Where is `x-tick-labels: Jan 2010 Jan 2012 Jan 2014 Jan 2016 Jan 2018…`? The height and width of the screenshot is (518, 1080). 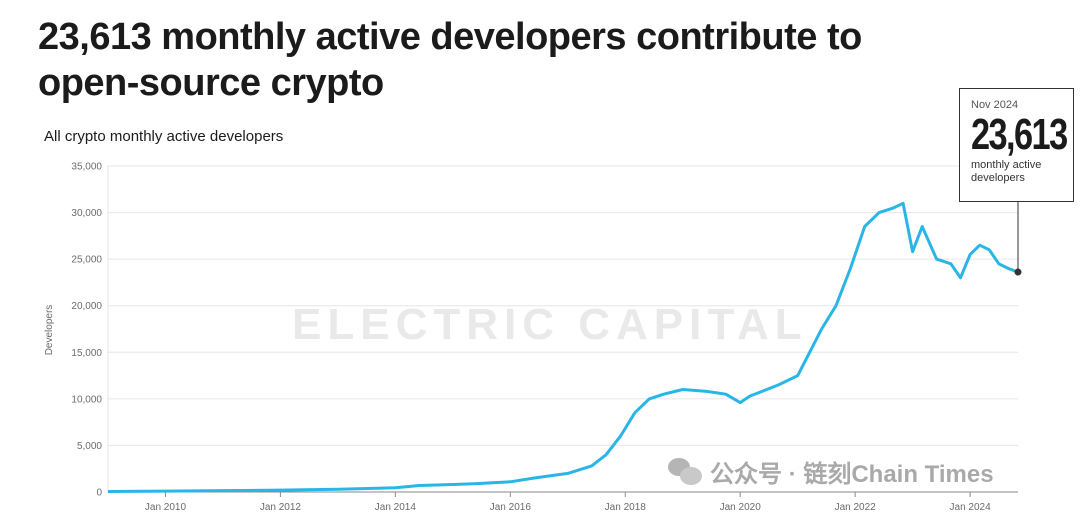
x-tick-labels: Jan 2010 Jan 2012 Jan 2014 Jan 2016 Jan 2018… is located at coordinates (568, 502).